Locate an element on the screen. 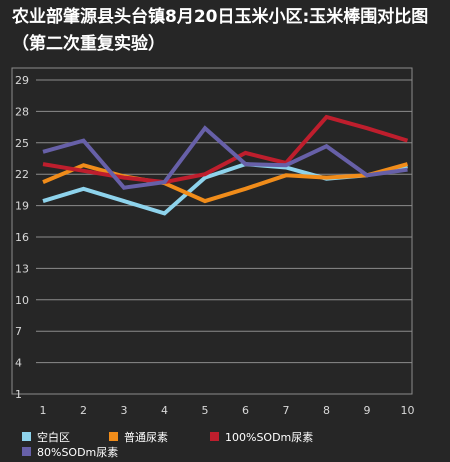 This screenshot has width=450, height=462. x-tick-label: 9 is located at coordinates (367, 410).